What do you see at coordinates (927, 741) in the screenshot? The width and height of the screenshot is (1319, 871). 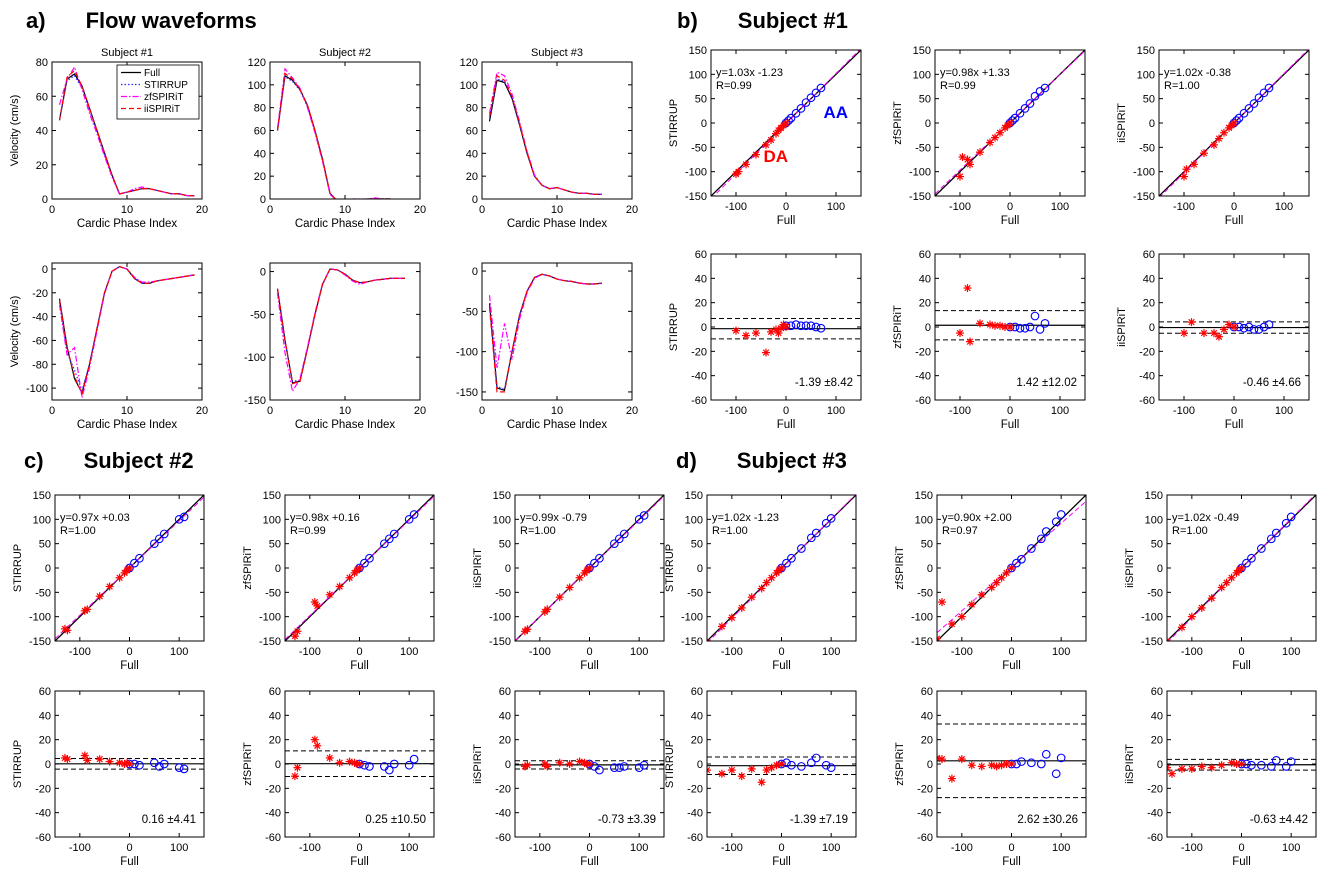 I see `y-tick-label: 20` at bounding box center [927, 741].